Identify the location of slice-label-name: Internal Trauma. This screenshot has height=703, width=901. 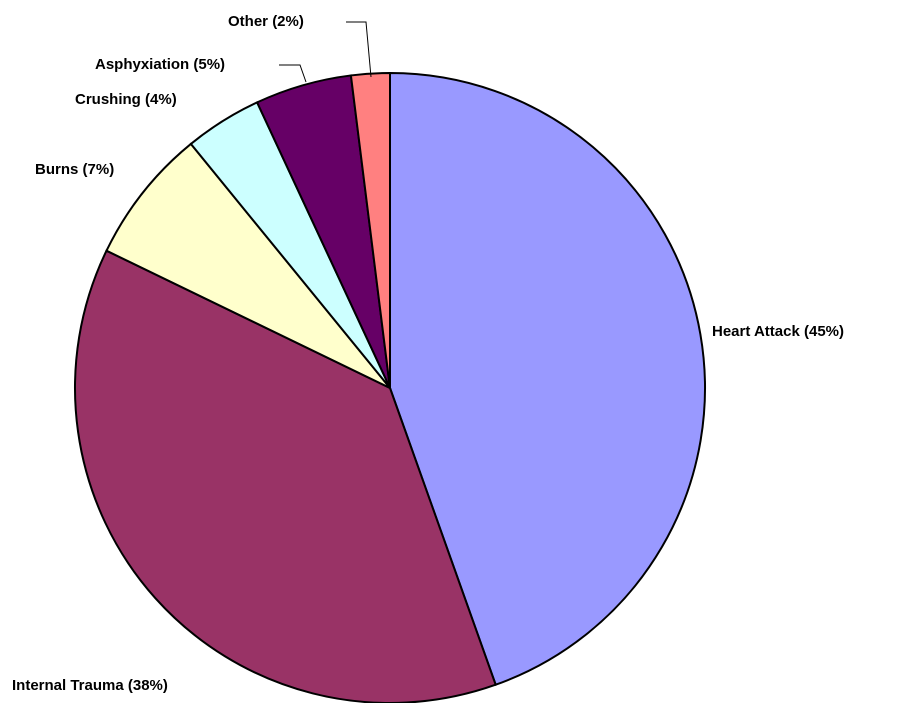
(68, 685).